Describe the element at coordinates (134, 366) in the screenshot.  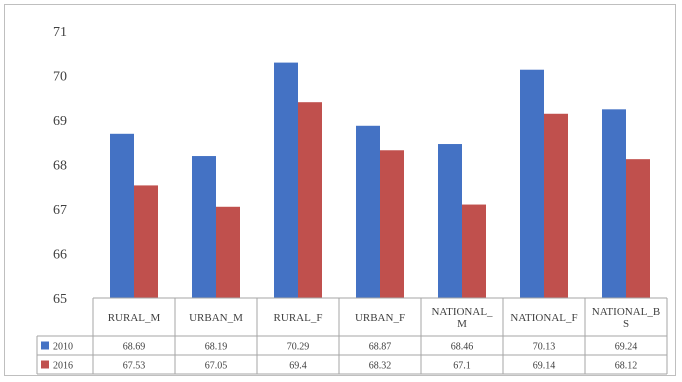
I see `table-value: 67.53` at that location.